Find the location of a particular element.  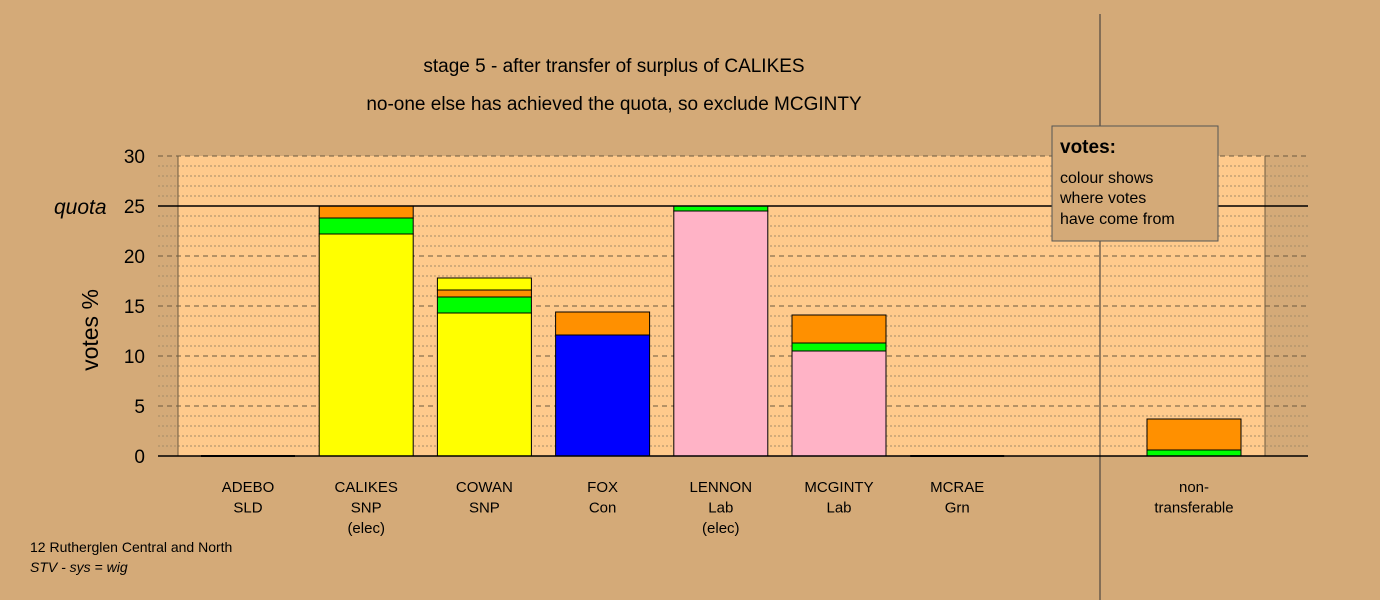

y-tick-label: 0 is located at coordinates (139, 457).